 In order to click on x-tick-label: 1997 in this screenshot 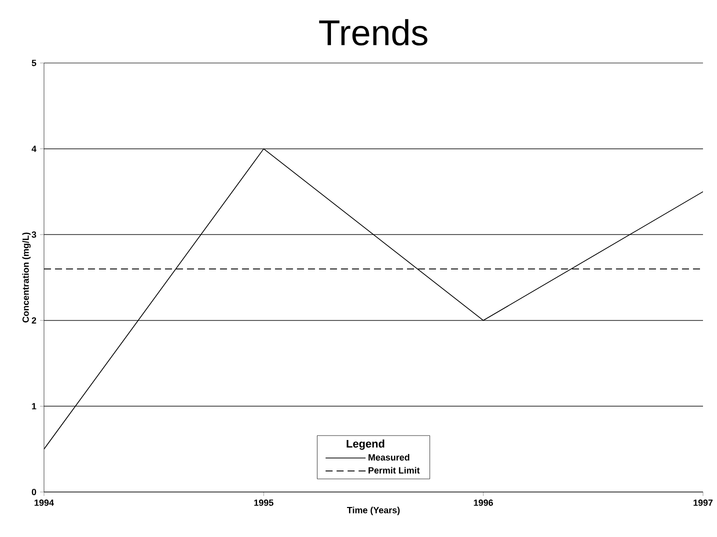, I will do `click(703, 503)`.